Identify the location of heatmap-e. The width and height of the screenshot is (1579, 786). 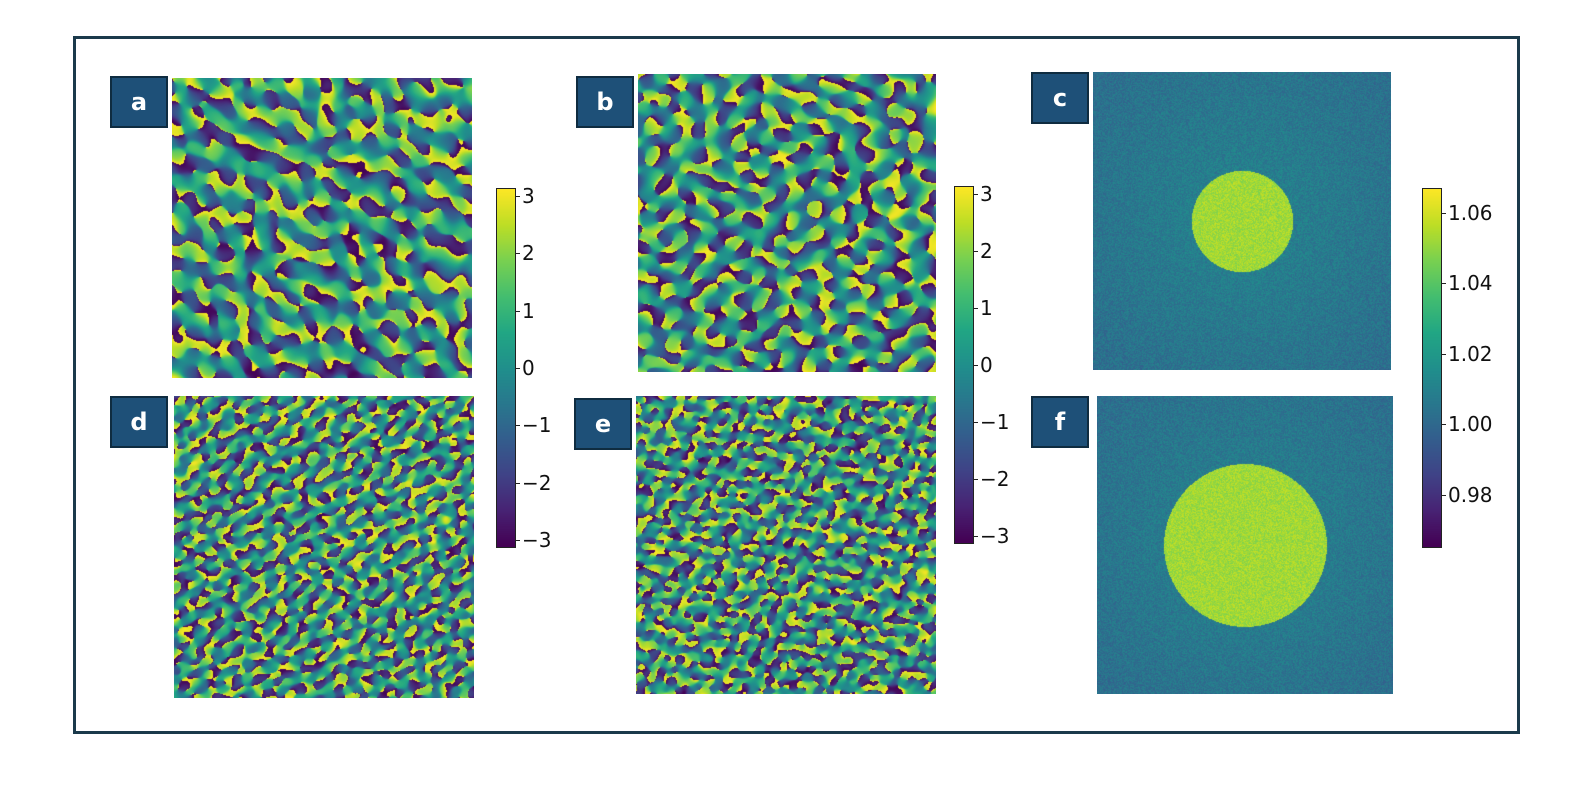
(786, 545).